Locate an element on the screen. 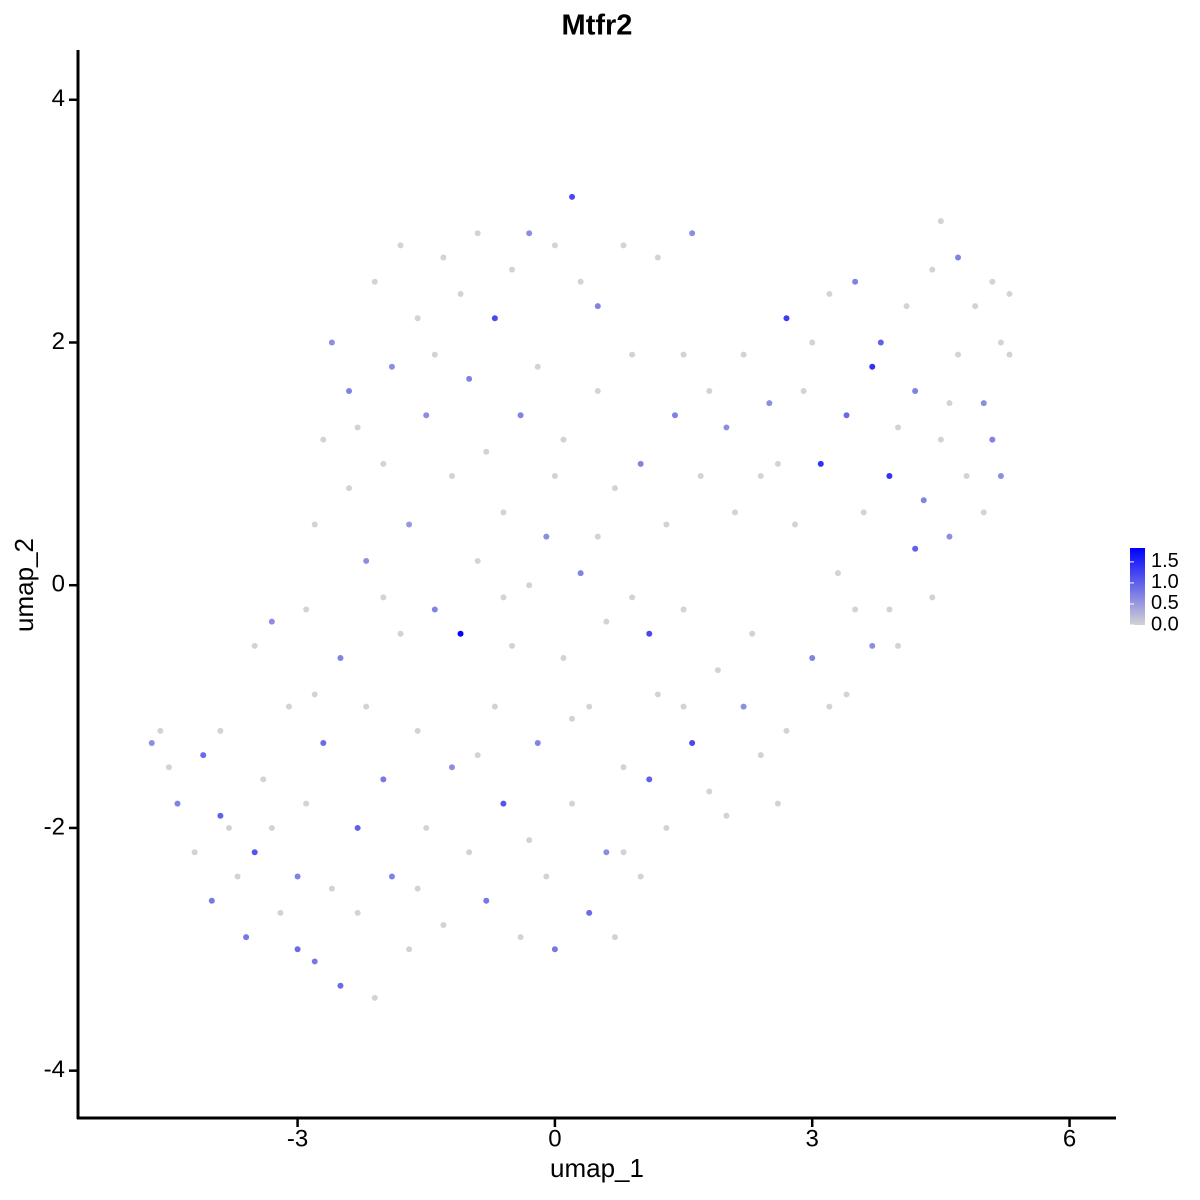 The image size is (1200, 1200). colorbar-tick-label: 0.5 is located at coordinates (1165, 603).